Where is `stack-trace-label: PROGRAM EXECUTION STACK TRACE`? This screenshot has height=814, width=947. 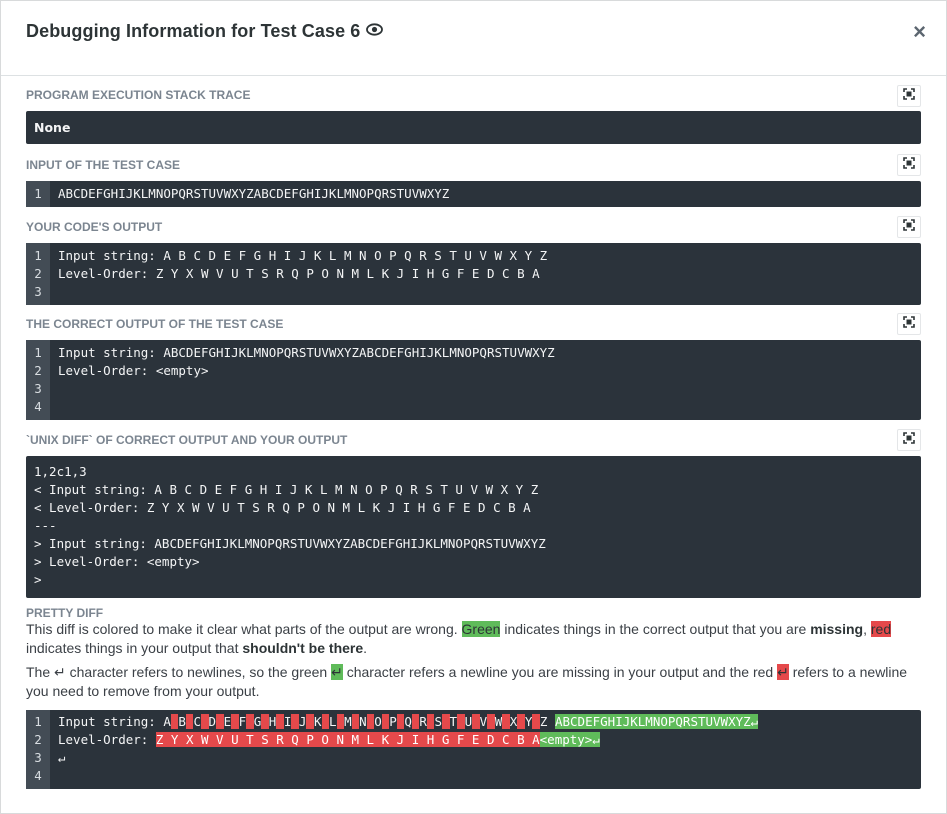 stack-trace-label: PROGRAM EXECUTION STACK TRACE is located at coordinates (138, 95).